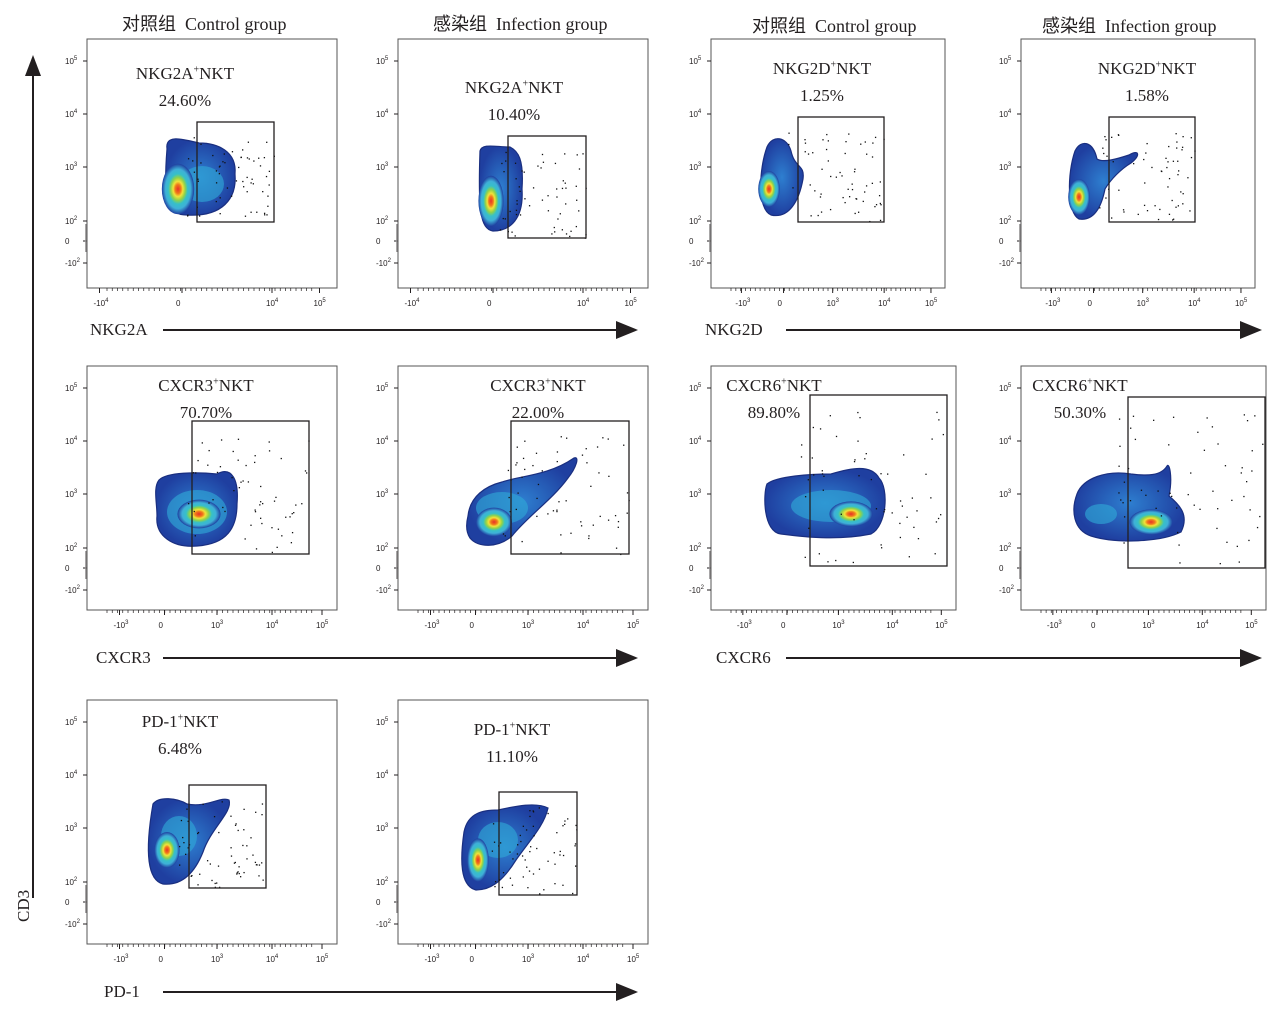 This screenshot has height=1011, width=1271. Describe the element at coordinates (1251, 625) in the screenshot. I see `x-tick-label: 105` at that location.